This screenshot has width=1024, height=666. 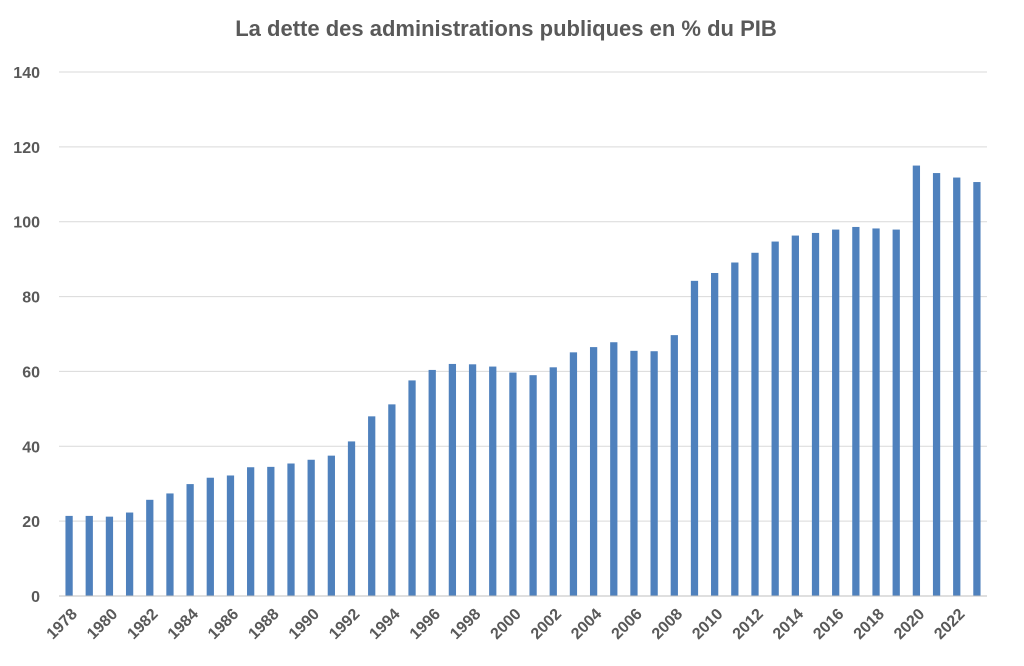 I want to click on bar-1978, so click(x=69, y=555).